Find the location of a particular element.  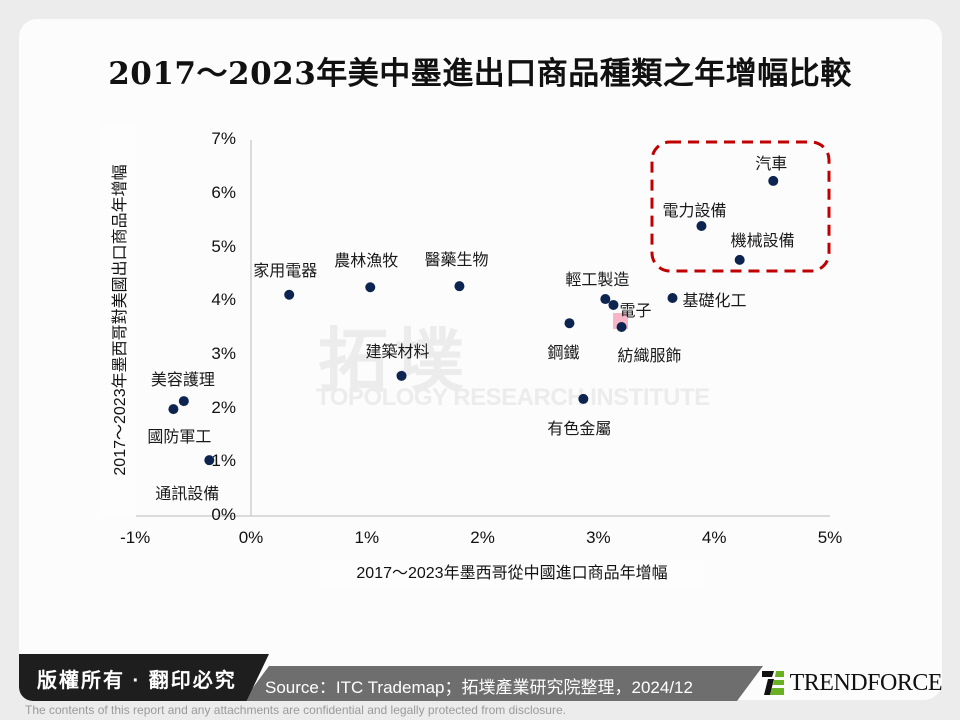

trendforce-logo-icon is located at coordinates (773, 683).